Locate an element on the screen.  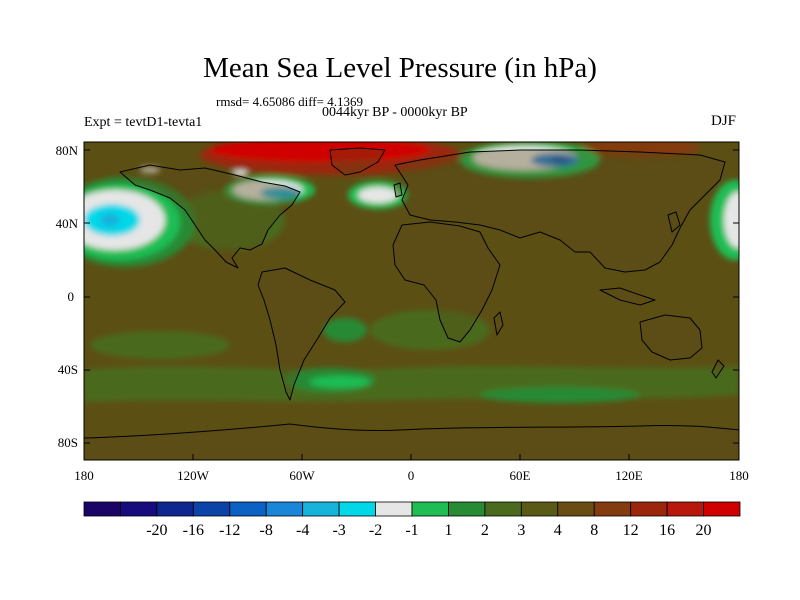
south-america-coast is located at coordinates (301, 334).